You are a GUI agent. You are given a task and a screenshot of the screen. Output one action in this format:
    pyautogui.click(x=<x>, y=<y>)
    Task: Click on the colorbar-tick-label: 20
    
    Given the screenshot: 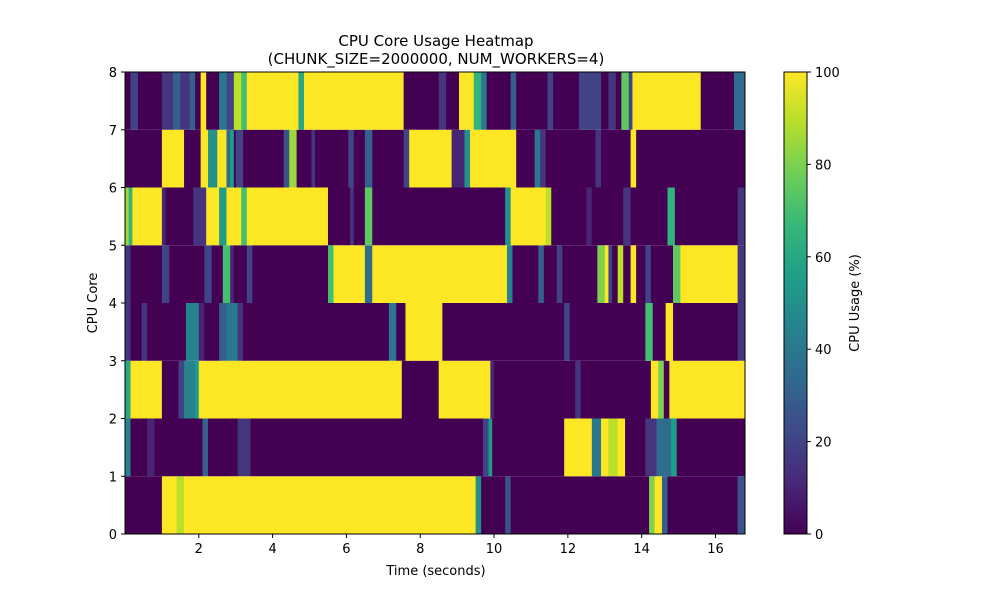 What is the action you would take?
    pyautogui.click(x=823, y=443)
    